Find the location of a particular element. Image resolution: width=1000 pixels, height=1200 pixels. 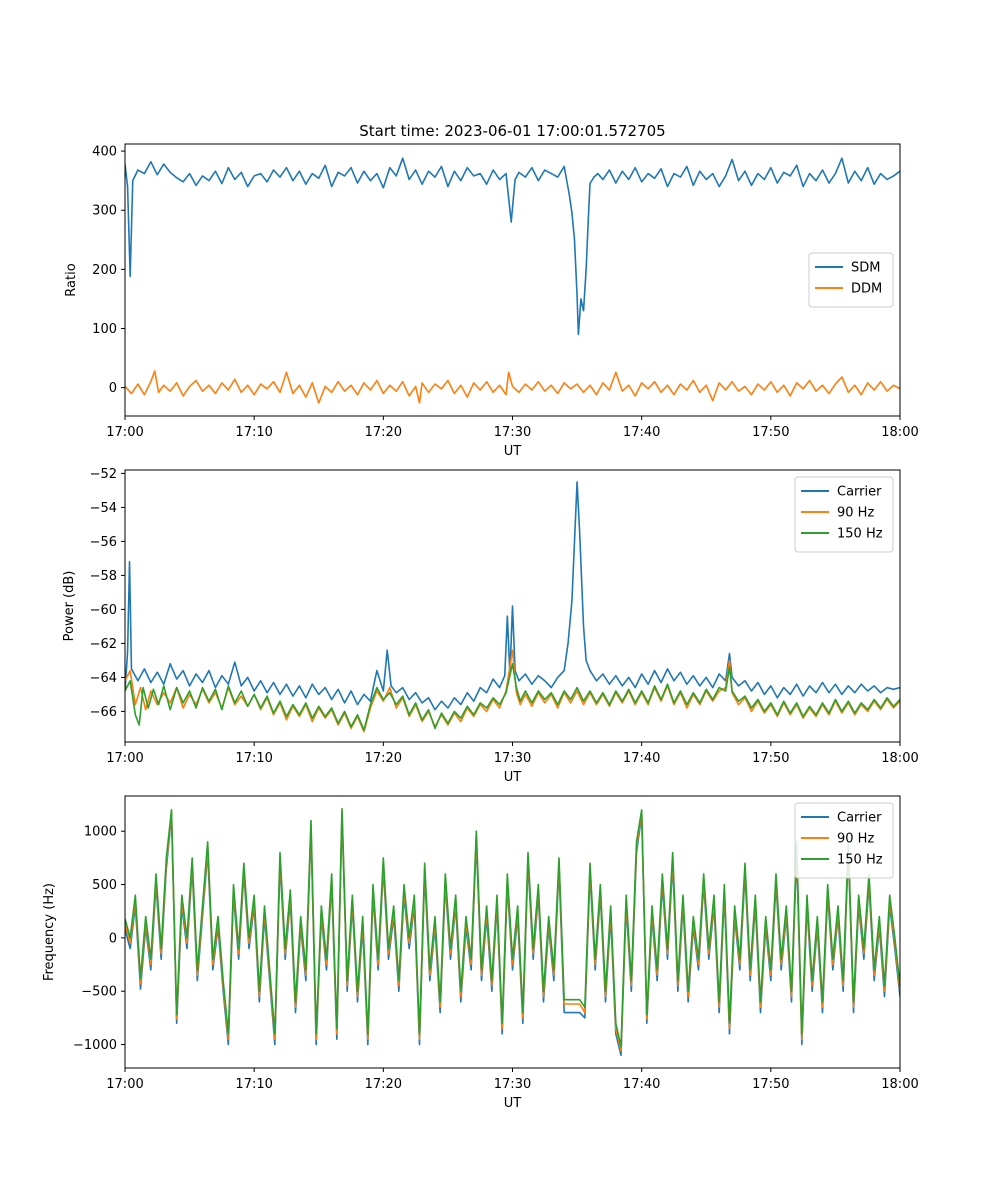

legend: SDM DDM is located at coordinates (851, 280).